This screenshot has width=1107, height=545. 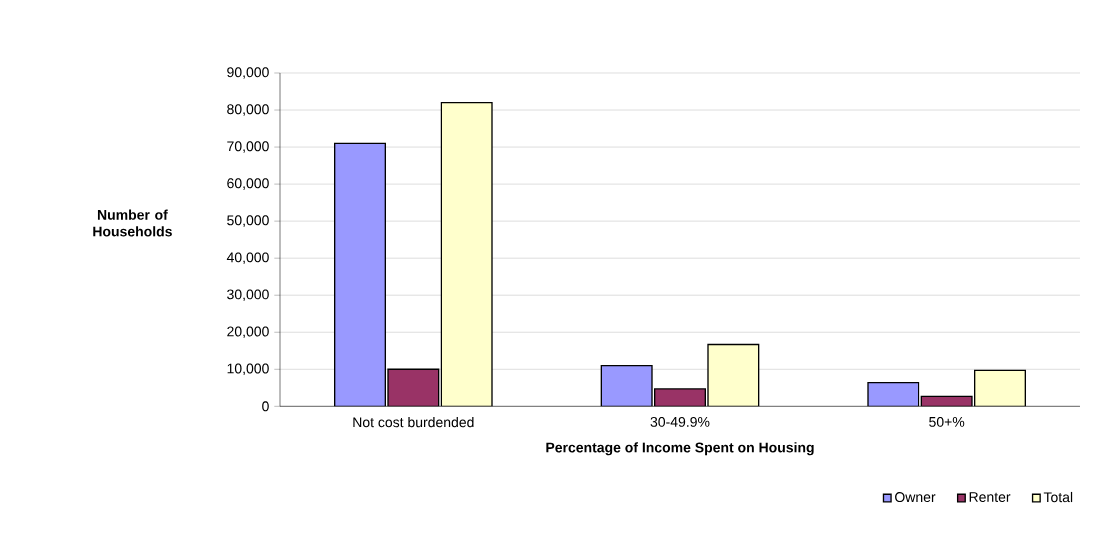 What do you see at coordinates (413, 422) in the screenshot?
I see `x-tick-label: Not cost burdended` at bounding box center [413, 422].